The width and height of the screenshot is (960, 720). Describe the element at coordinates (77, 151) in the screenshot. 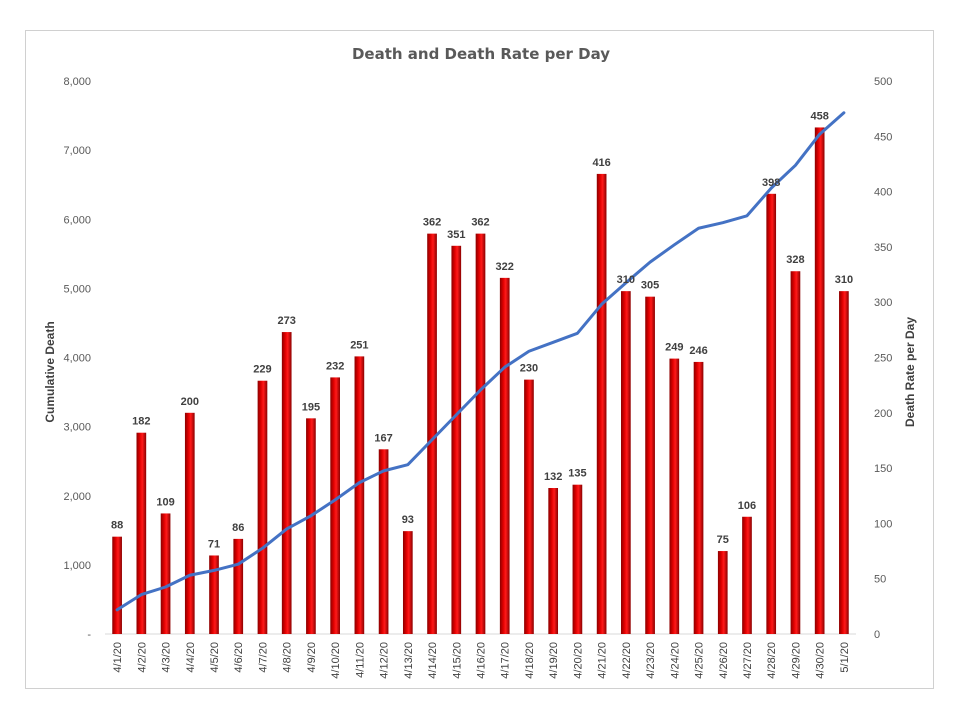

I see `y-left-tick-label: 7,000` at that location.